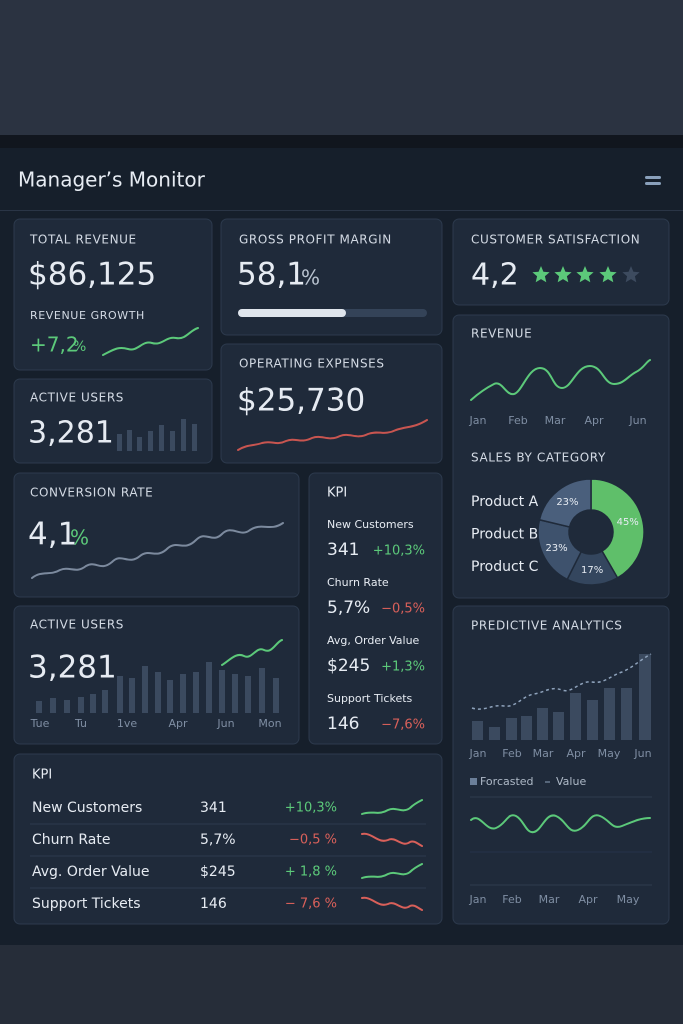  What do you see at coordinates (591, 532) in the screenshot?
I see `donut: 45% 17% 23% 23%` at bounding box center [591, 532].